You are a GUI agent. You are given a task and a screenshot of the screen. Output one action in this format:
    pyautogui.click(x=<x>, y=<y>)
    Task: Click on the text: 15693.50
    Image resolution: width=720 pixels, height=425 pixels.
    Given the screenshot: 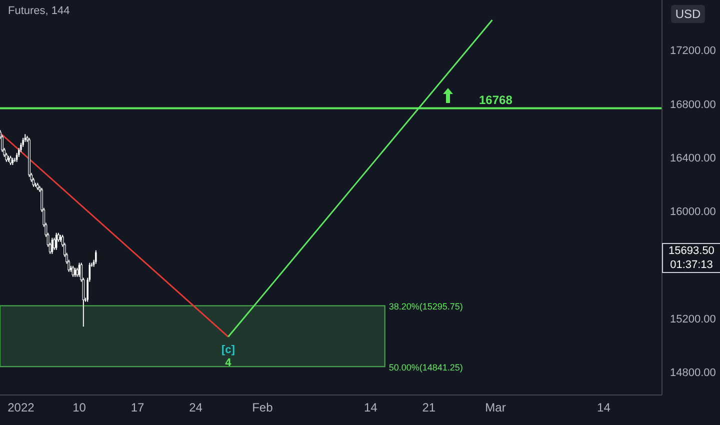 What is the action you would take?
    pyautogui.click(x=692, y=251)
    